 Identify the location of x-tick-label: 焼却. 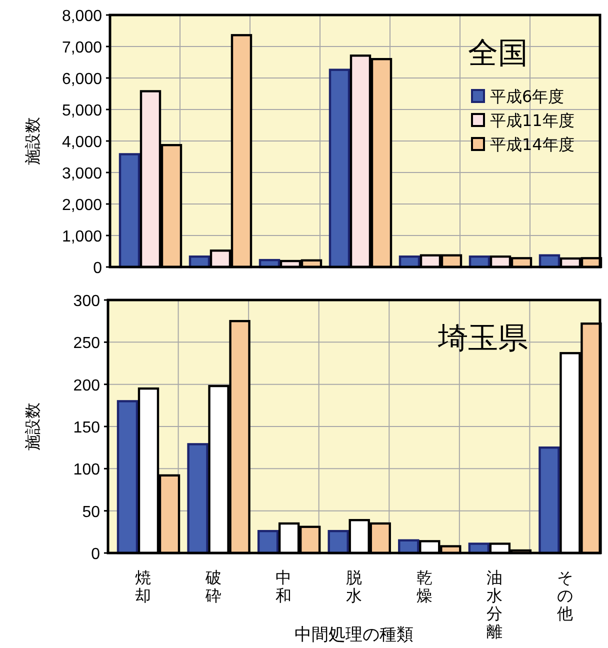
(143, 586).